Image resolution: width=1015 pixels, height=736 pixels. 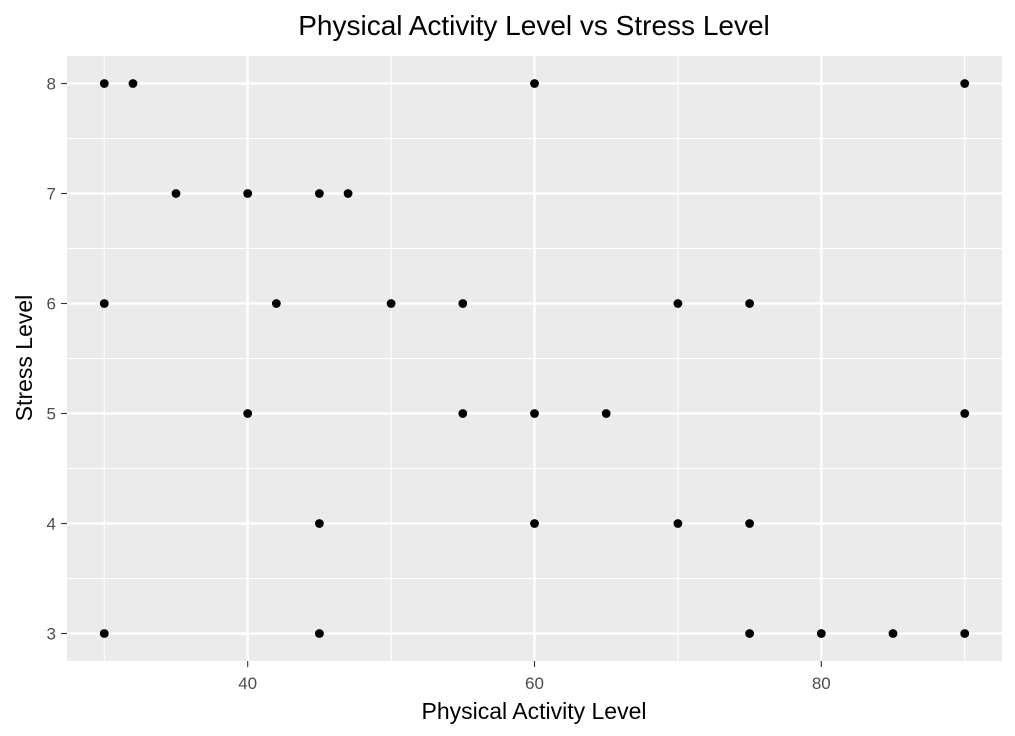 What do you see at coordinates (51, 524) in the screenshot?
I see `y-tick-label: 4` at bounding box center [51, 524].